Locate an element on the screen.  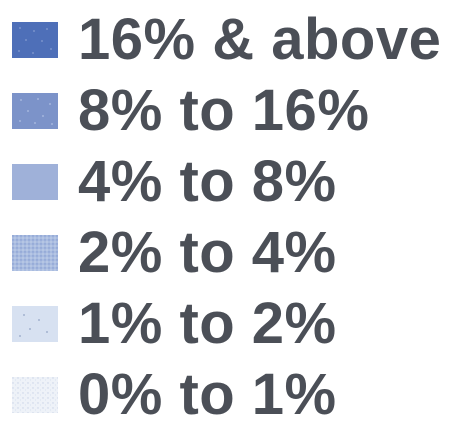
legend-label-0-to-1: 0% to 1% is located at coordinates (207, 394).